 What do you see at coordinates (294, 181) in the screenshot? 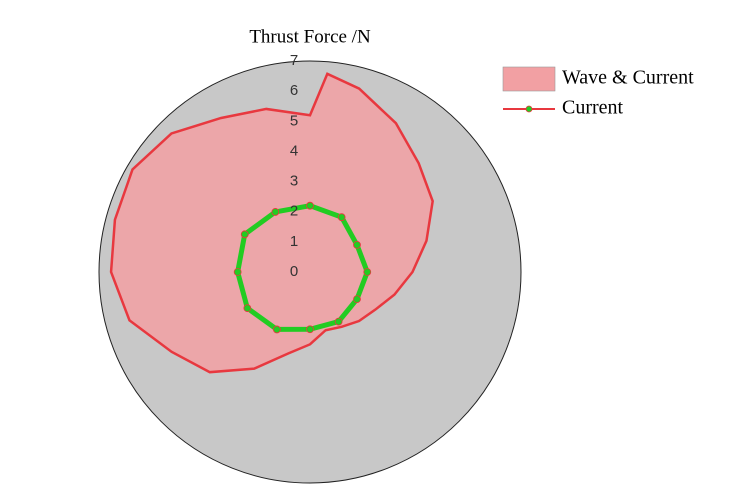
I see `r-tick-label: 3` at bounding box center [294, 181].